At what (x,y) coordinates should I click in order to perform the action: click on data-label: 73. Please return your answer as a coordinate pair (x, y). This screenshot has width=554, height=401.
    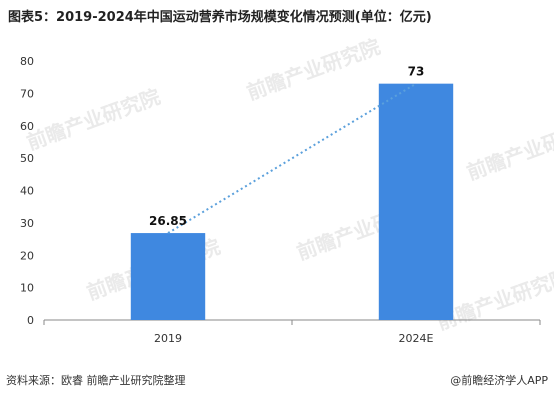
    Looking at the image, I should click on (416, 72).